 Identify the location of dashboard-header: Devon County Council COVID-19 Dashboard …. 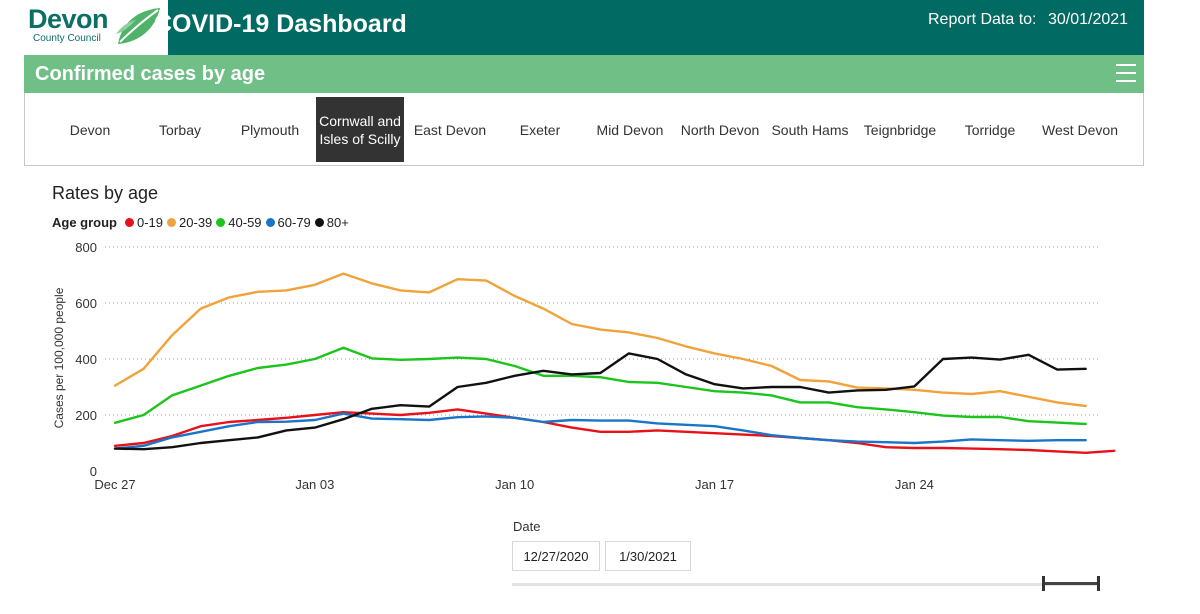
(584, 27).